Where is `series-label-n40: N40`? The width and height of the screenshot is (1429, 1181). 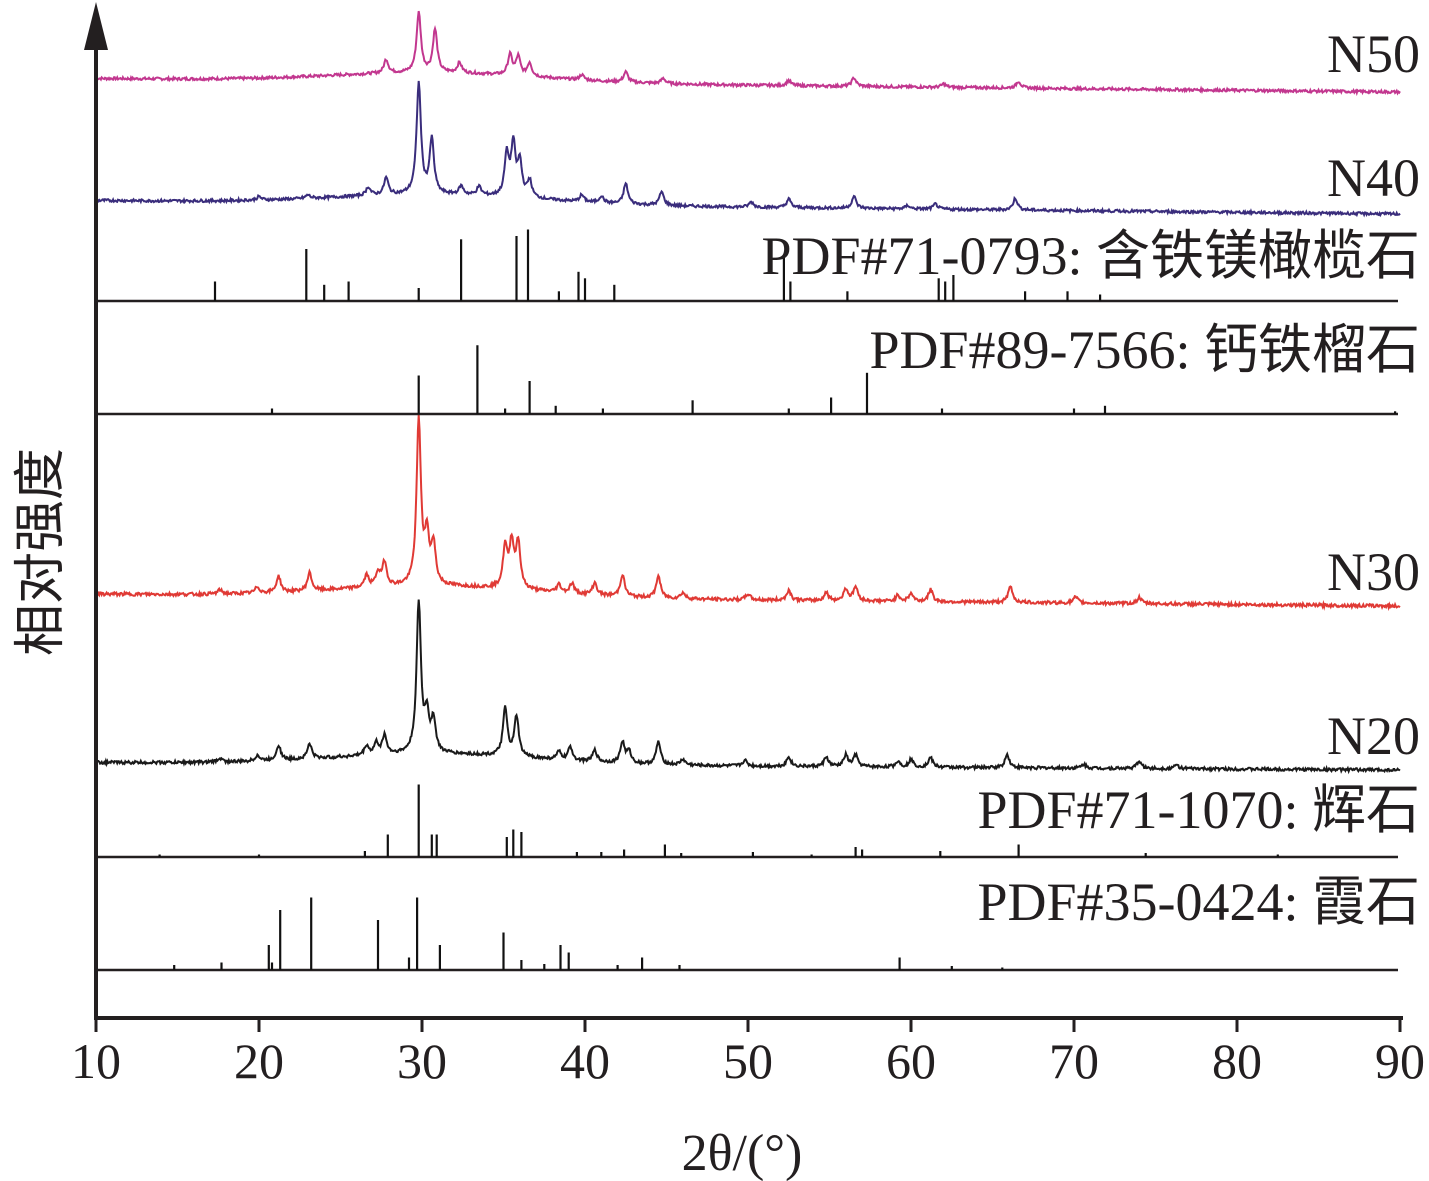
series-label-n40: N40 is located at coordinates (1373, 178).